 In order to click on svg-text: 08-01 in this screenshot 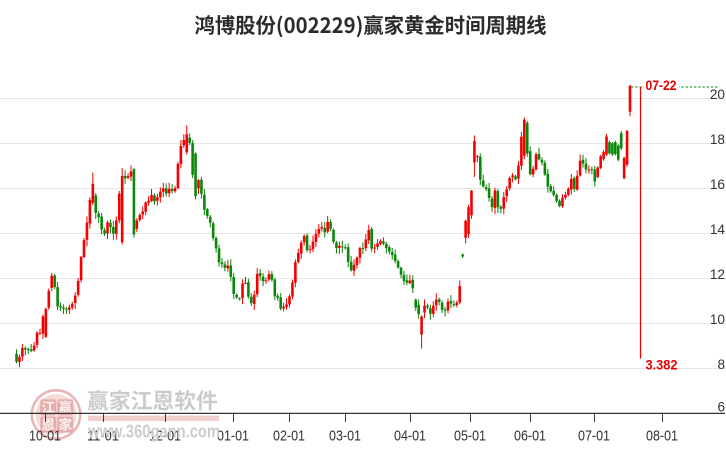, I will do `click(662, 436)`.